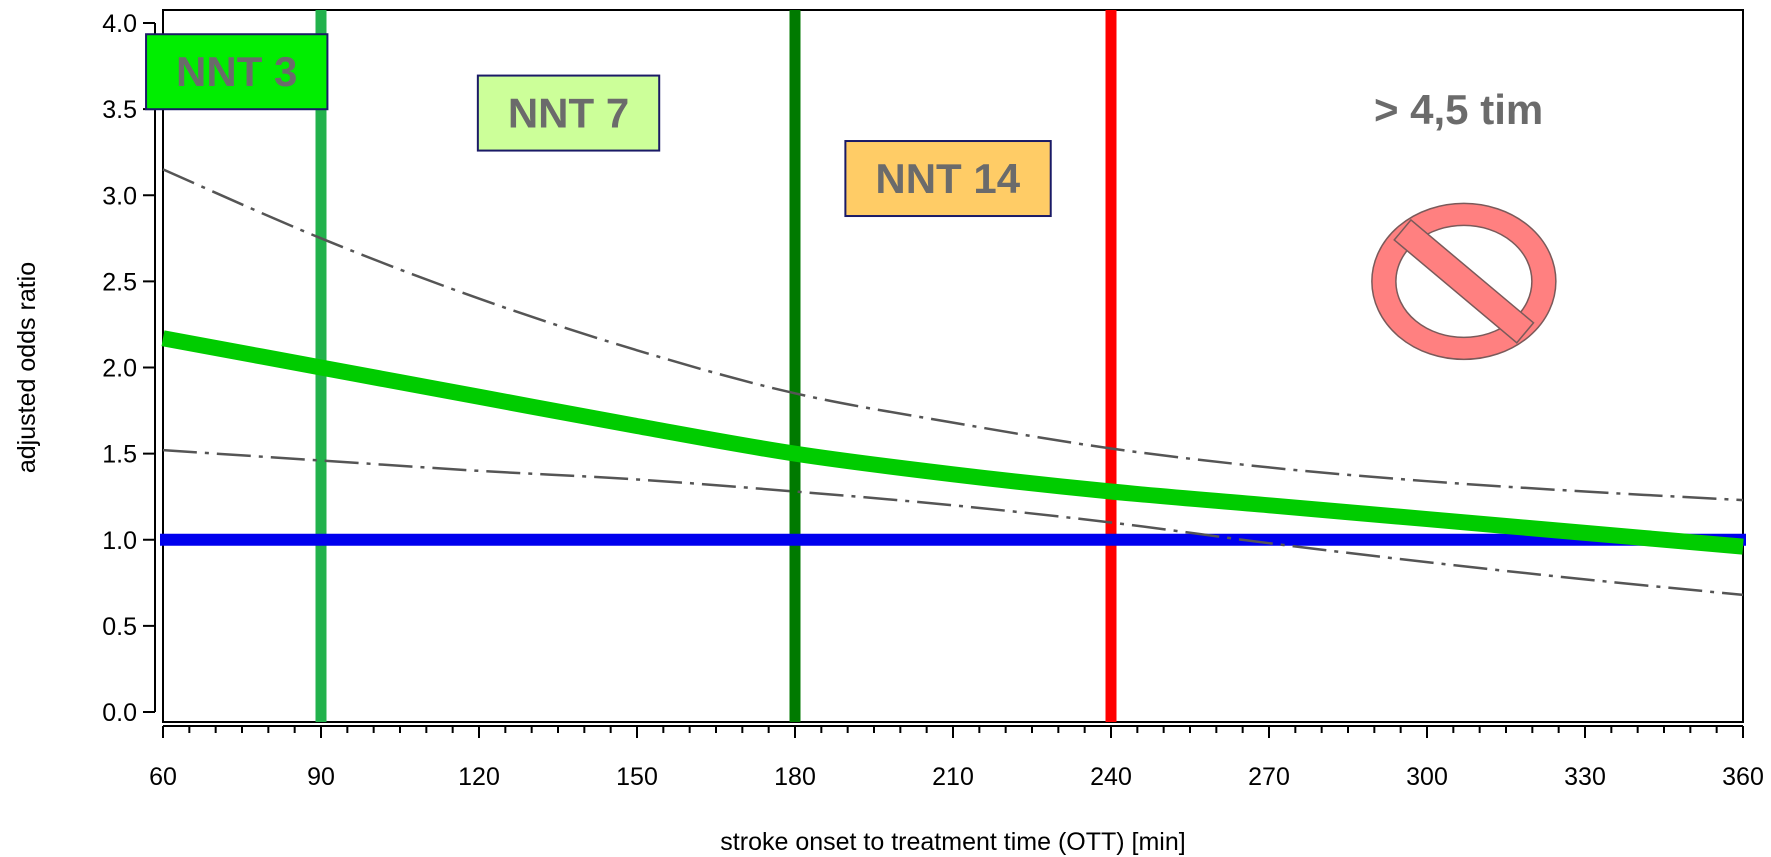 This screenshot has height=857, width=1771. Describe the element at coordinates (119, 713) in the screenshot. I see `y-tick-label: 0.0` at that location.